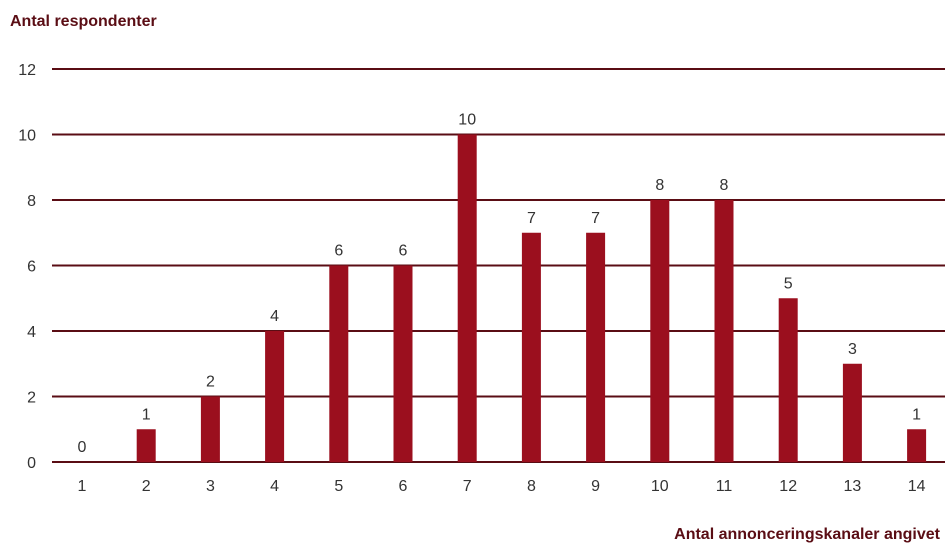 This screenshot has height=551, width=948. What do you see at coordinates (31, 332) in the screenshot?
I see `y-tick-label: 4` at bounding box center [31, 332].